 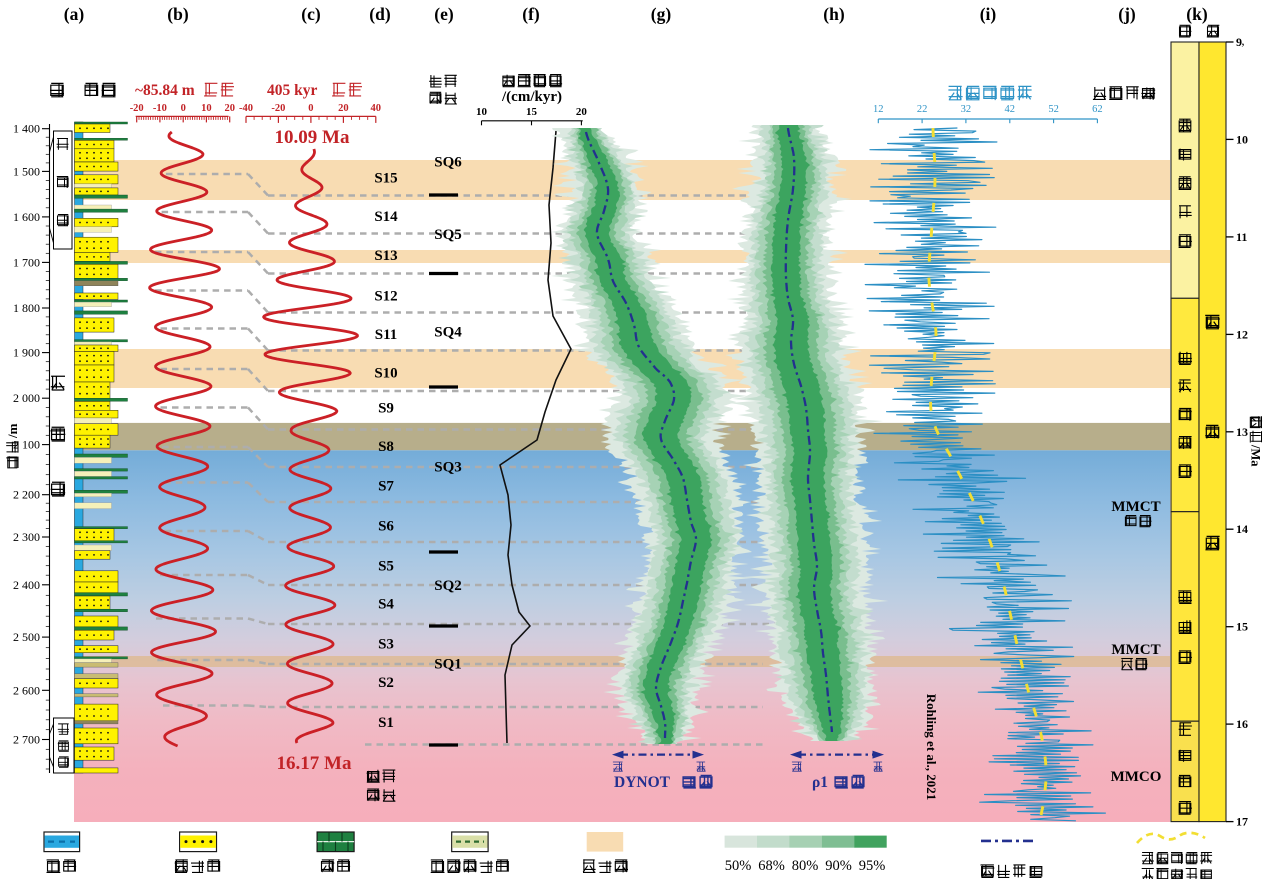 I want to click on svg-text: 10.09 Ma, so click(x=312, y=137).